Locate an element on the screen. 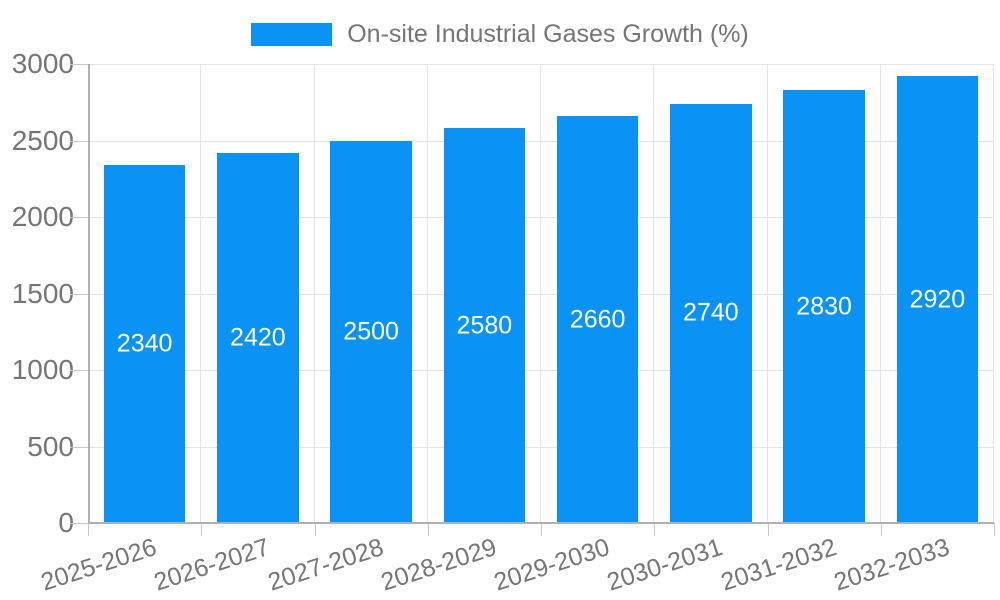  y-axis-tick-label: 500 is located at coordinates (50, 446).